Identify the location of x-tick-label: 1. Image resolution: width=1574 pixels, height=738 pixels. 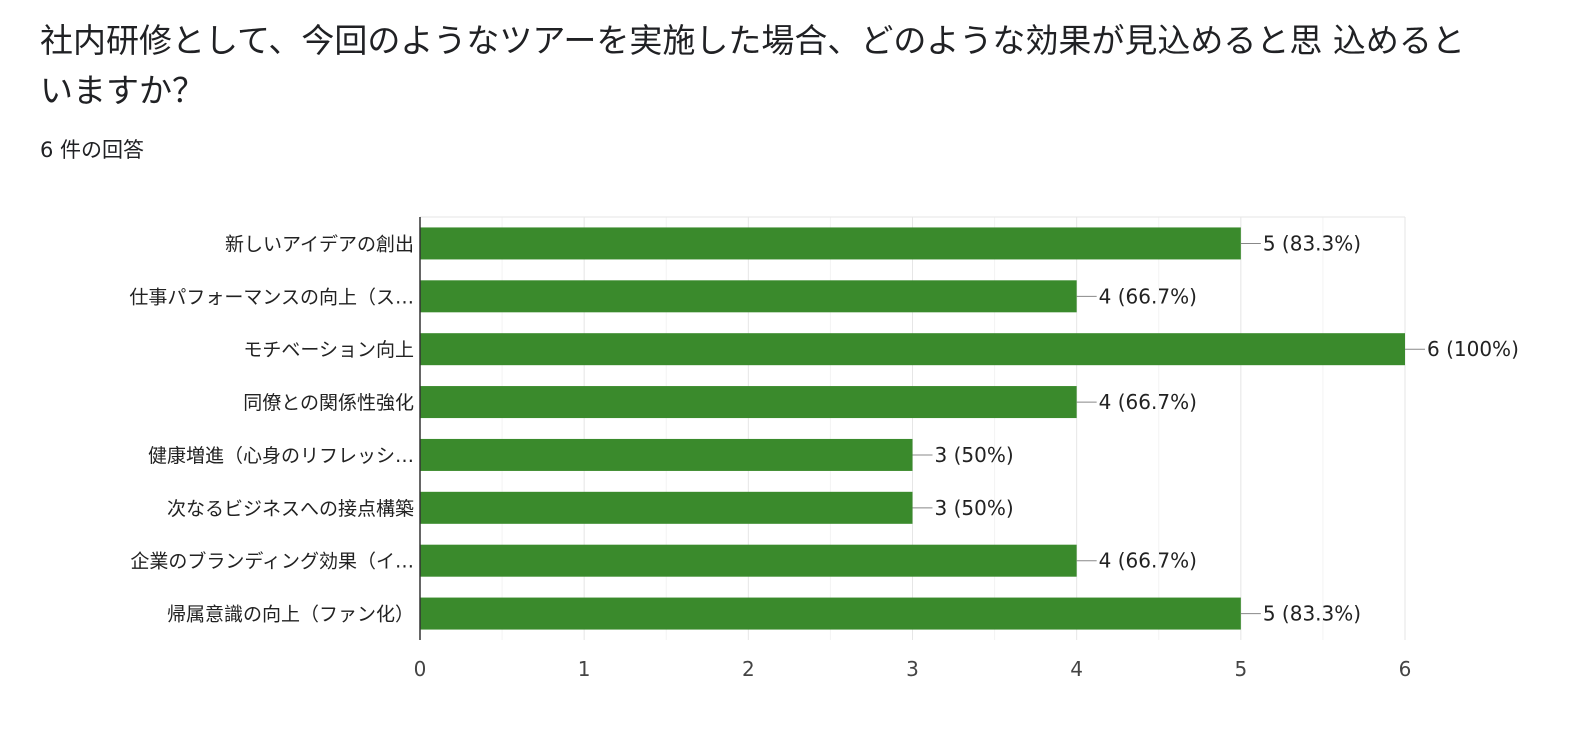
(584, 669).